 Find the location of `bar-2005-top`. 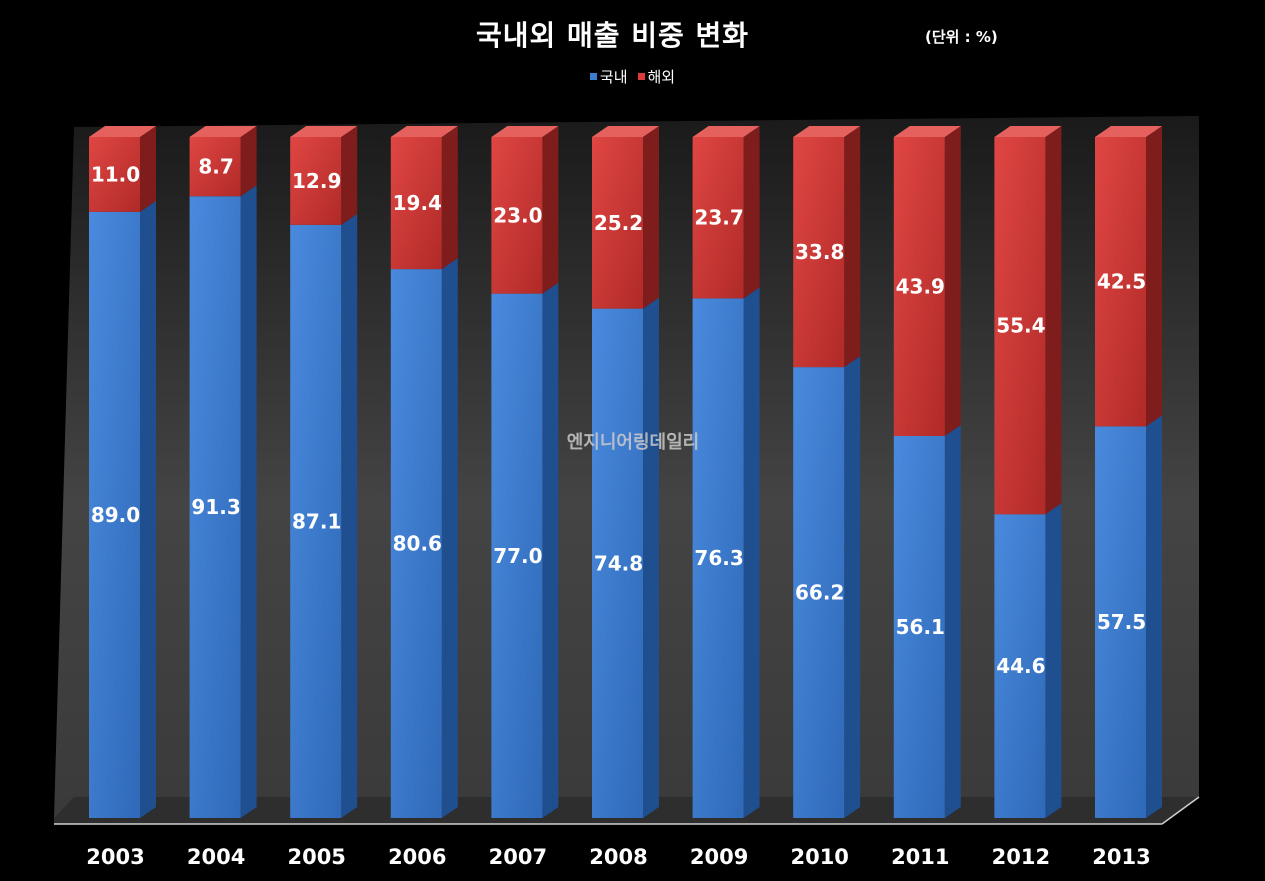

bar-2005-top is located at coordinates (324, 131).